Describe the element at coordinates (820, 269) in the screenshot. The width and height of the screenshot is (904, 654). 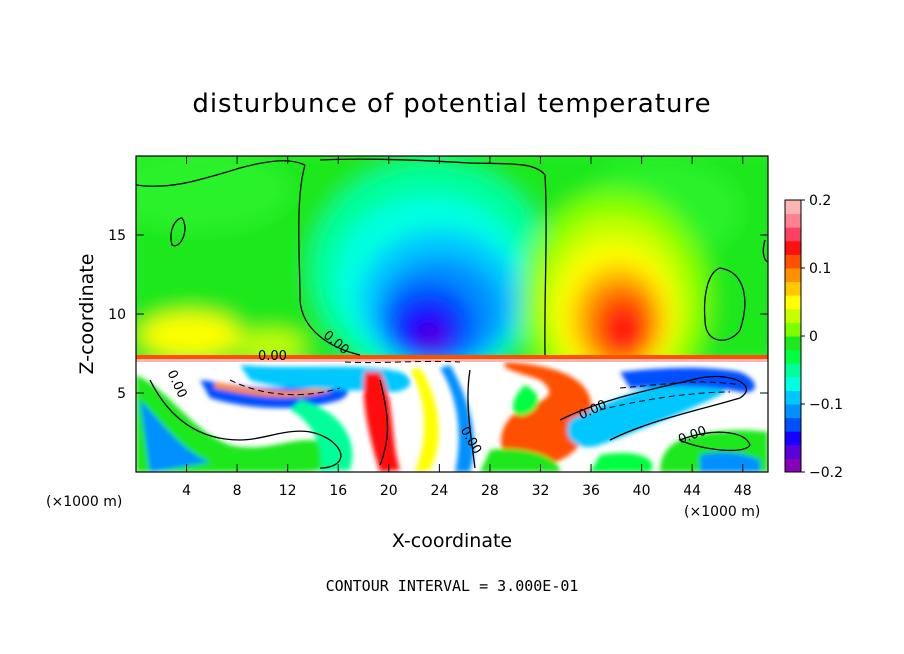
I see `colorbar-tick-label: 0.1` at that location.